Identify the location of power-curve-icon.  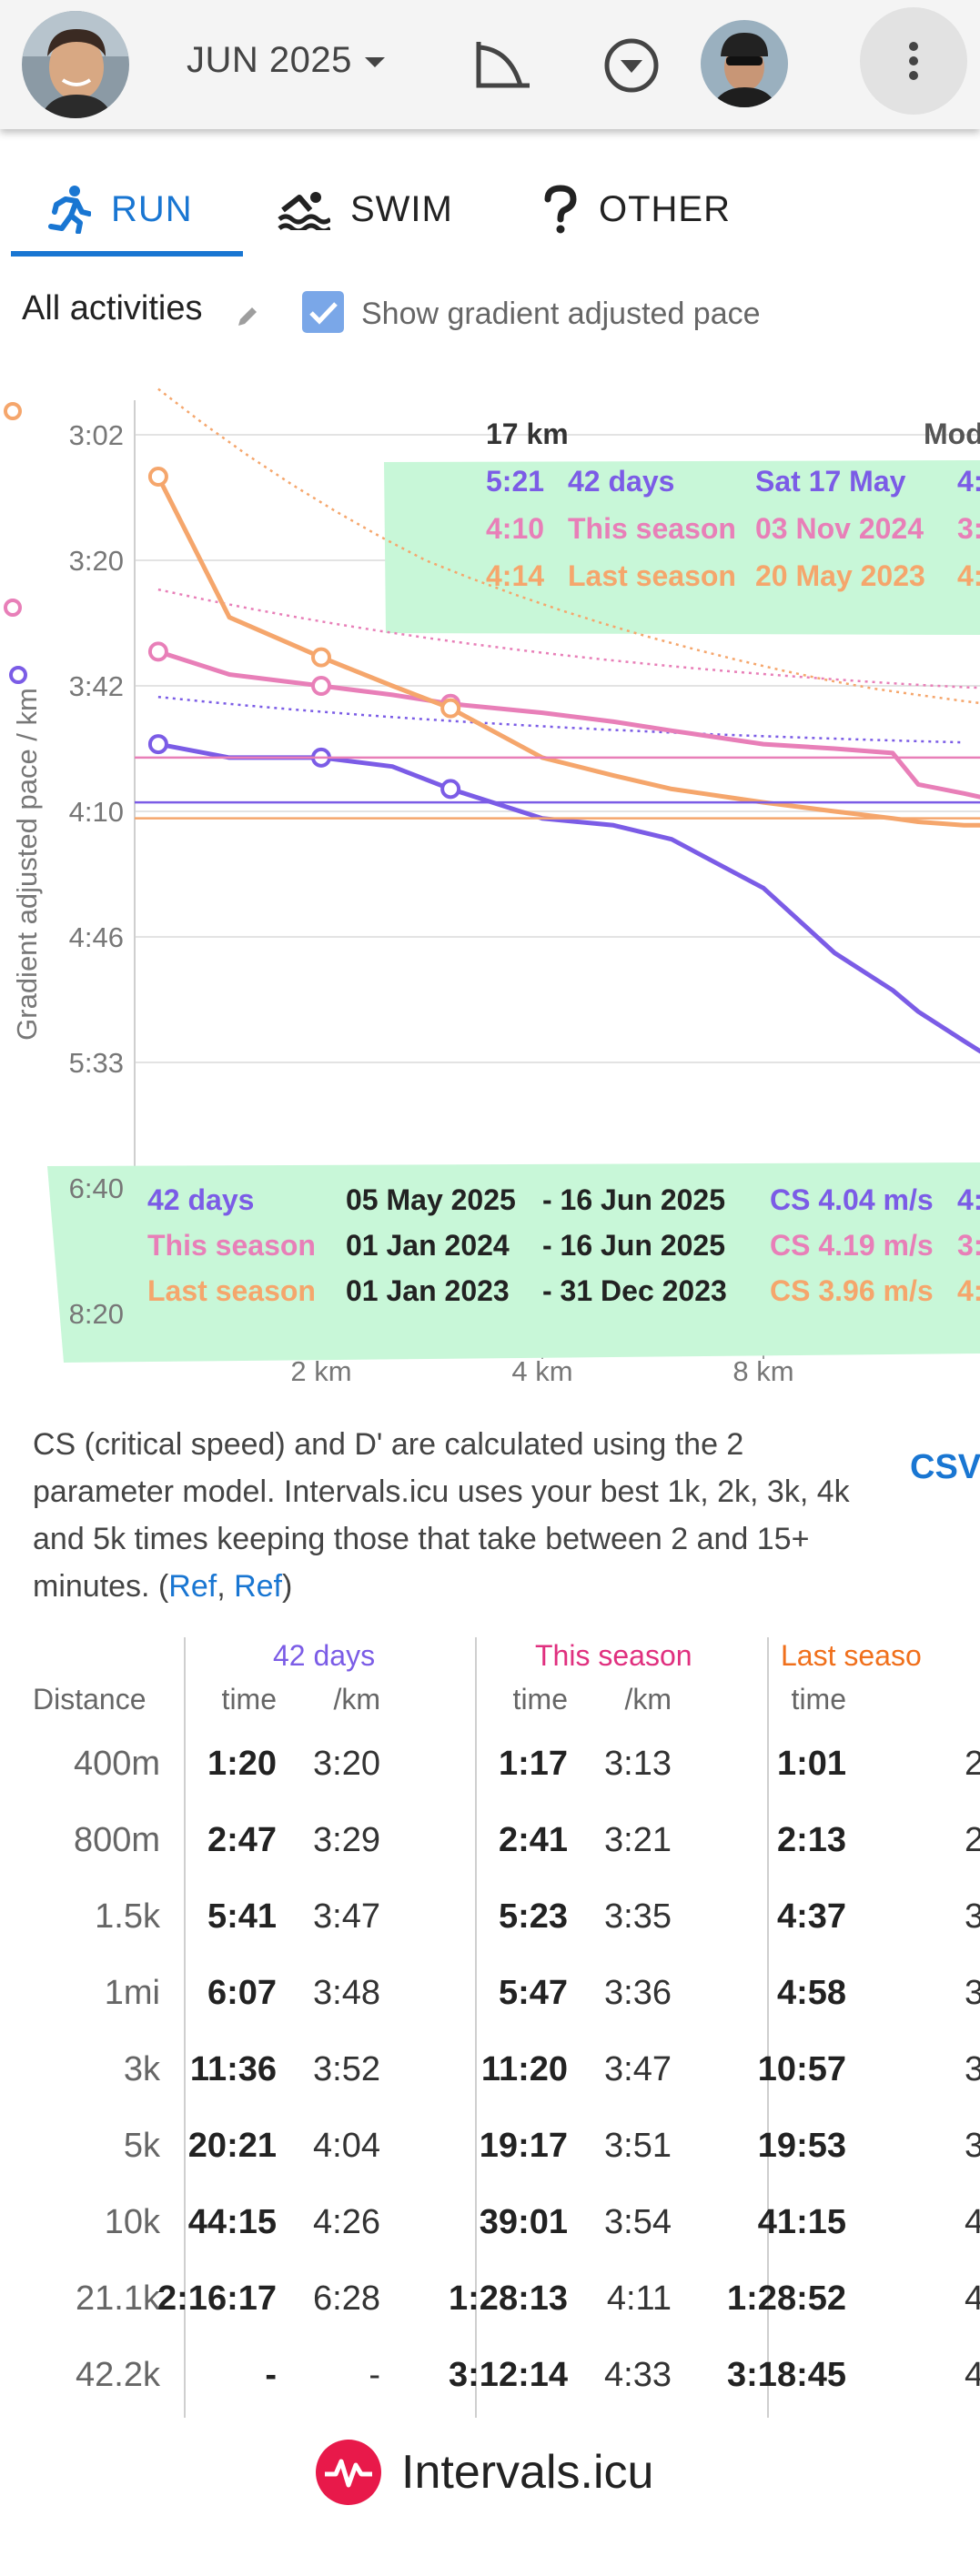
(503, 67).